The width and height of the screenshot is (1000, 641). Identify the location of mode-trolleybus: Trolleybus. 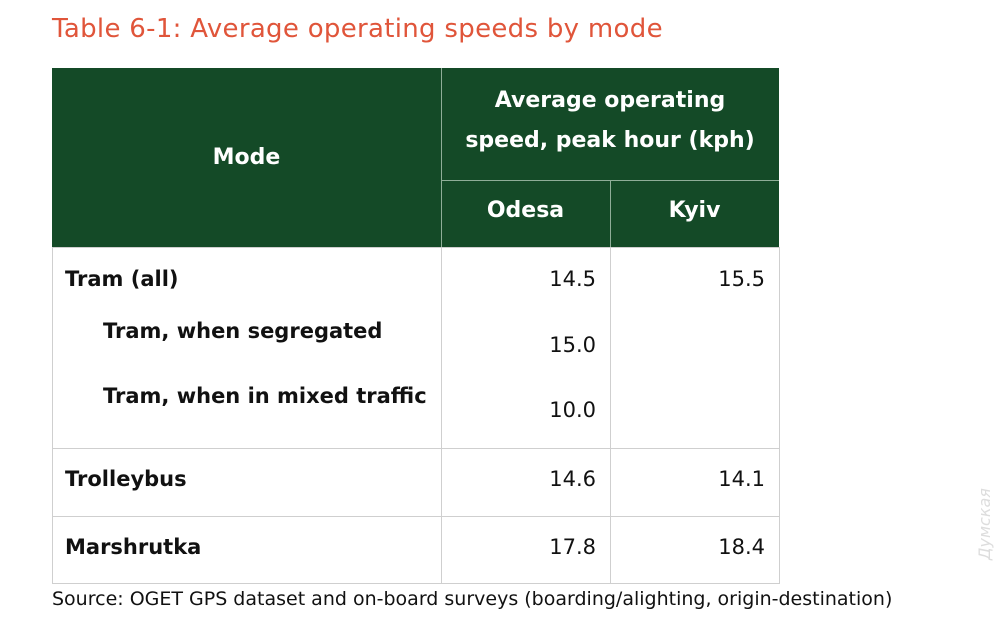
(126, 479).